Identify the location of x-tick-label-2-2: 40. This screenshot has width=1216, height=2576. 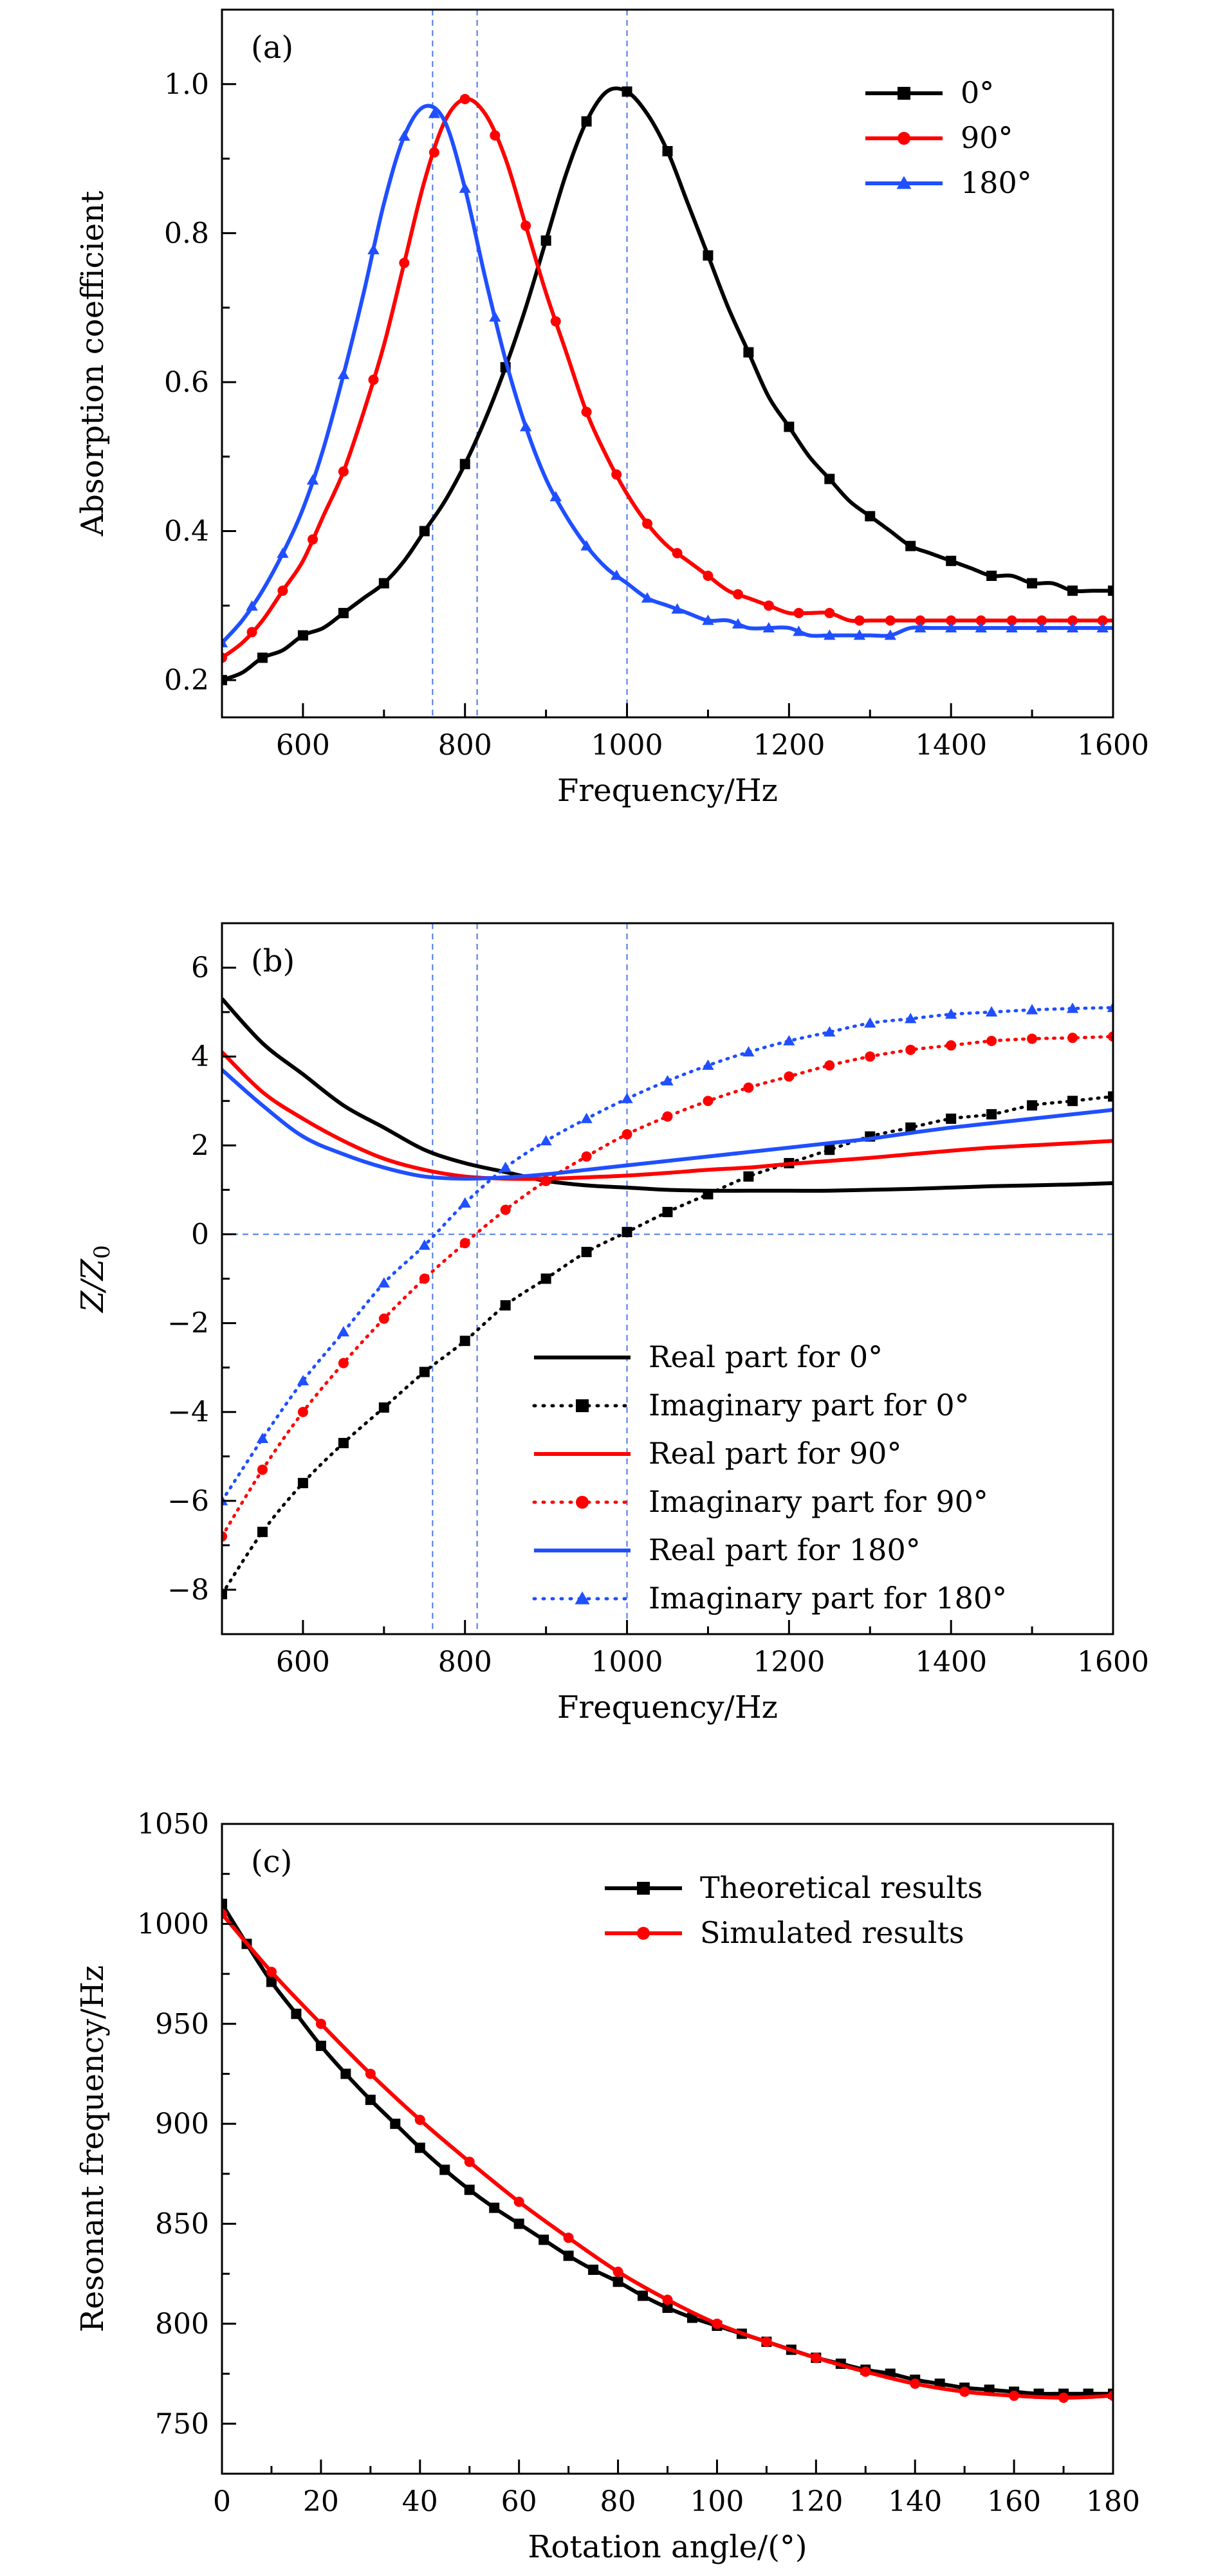
(420, 2501).